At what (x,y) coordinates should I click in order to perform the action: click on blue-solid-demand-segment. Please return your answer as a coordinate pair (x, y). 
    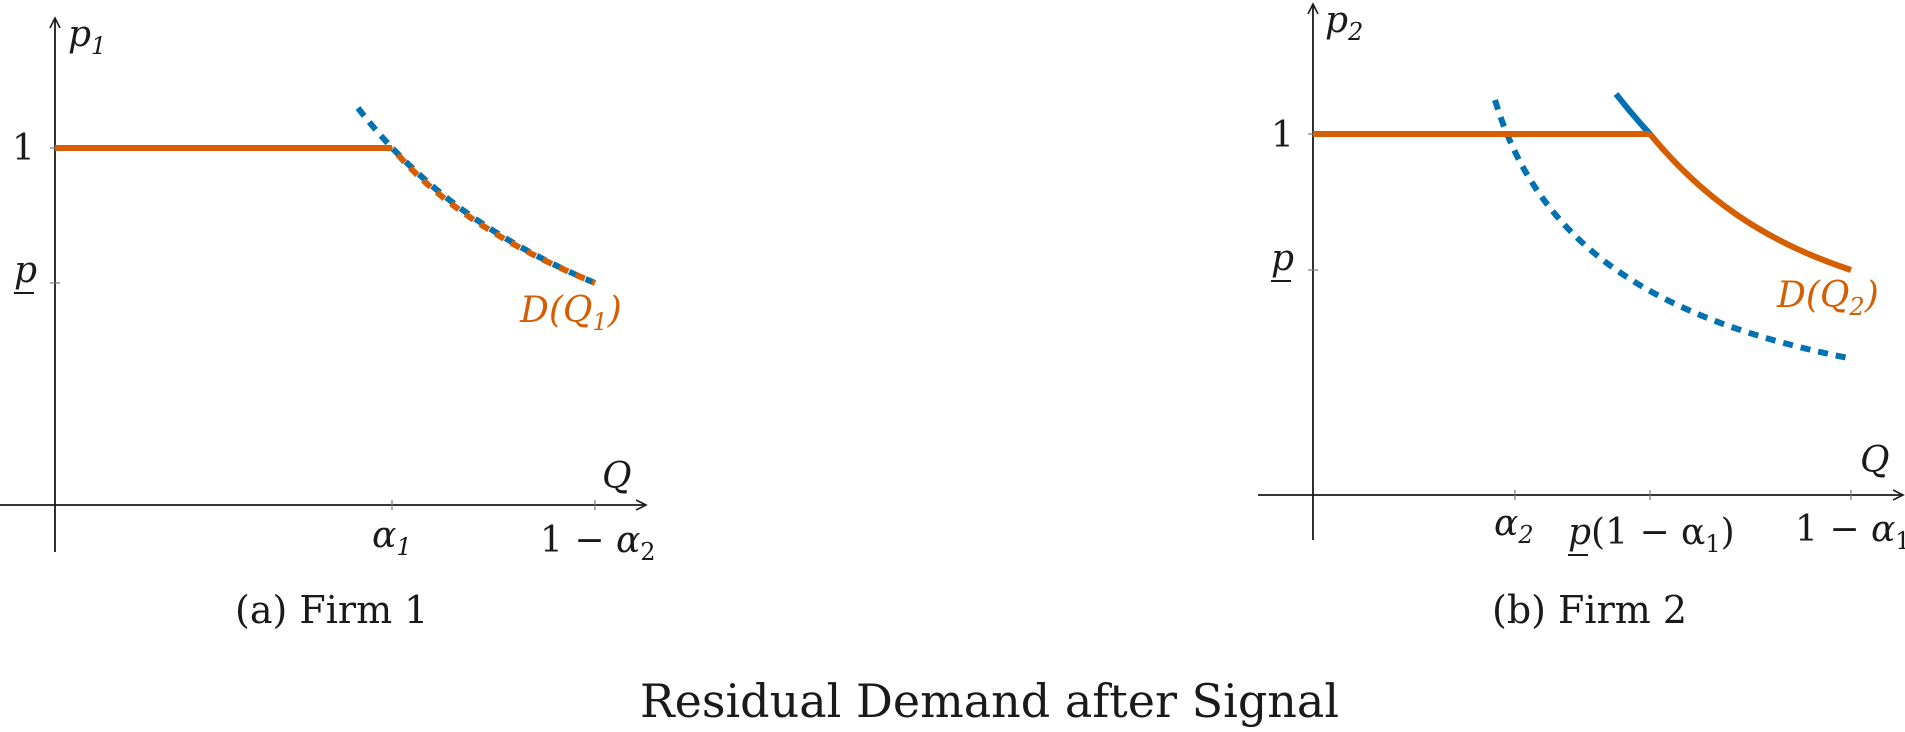
    Looking at the image, I should click on (1633, 114).